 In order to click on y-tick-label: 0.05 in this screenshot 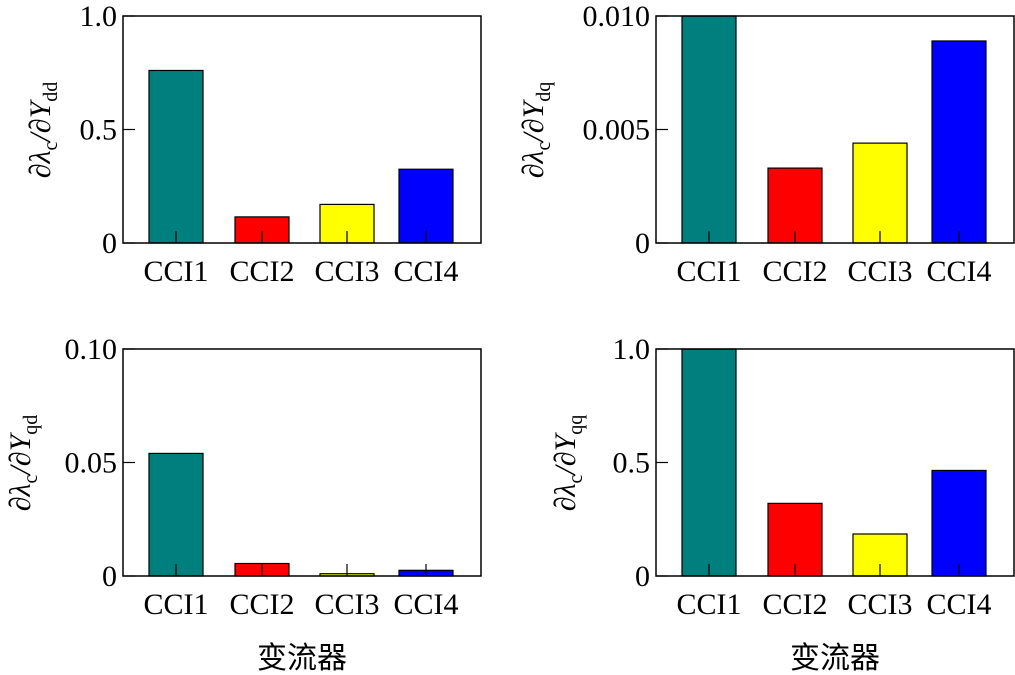, I will do `click(91, 463)`.